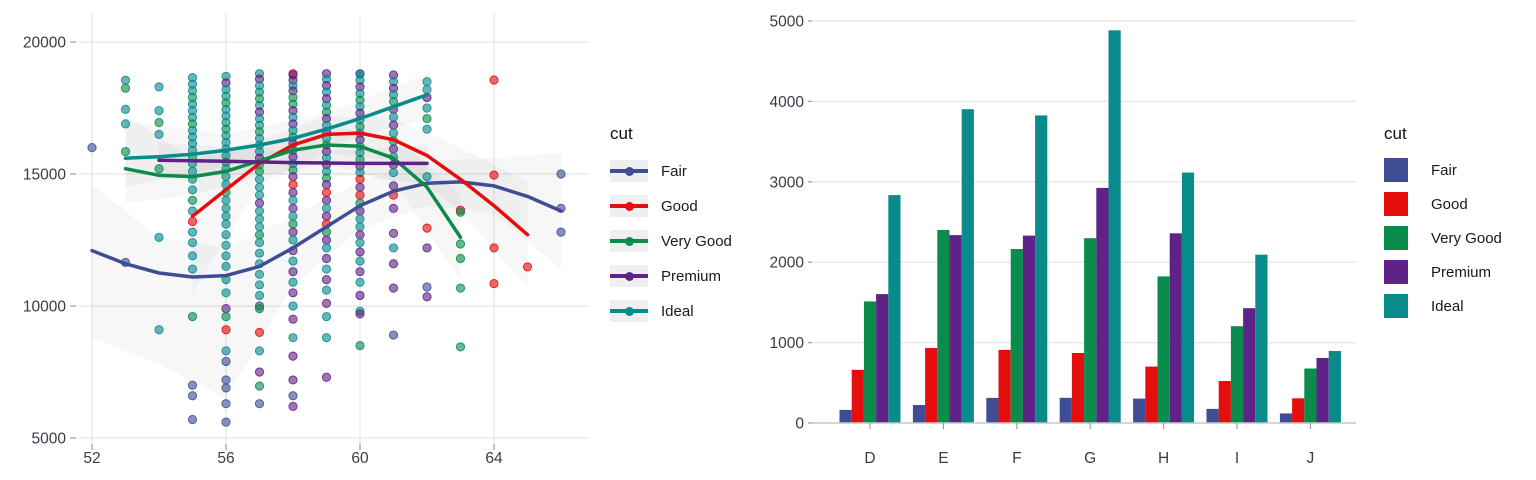 This screenshot has height=480, width=1536. What do you see at coordinates (943, 266) in the screenshot?
I see `bar-group-E` at bounding box center [943, 266].